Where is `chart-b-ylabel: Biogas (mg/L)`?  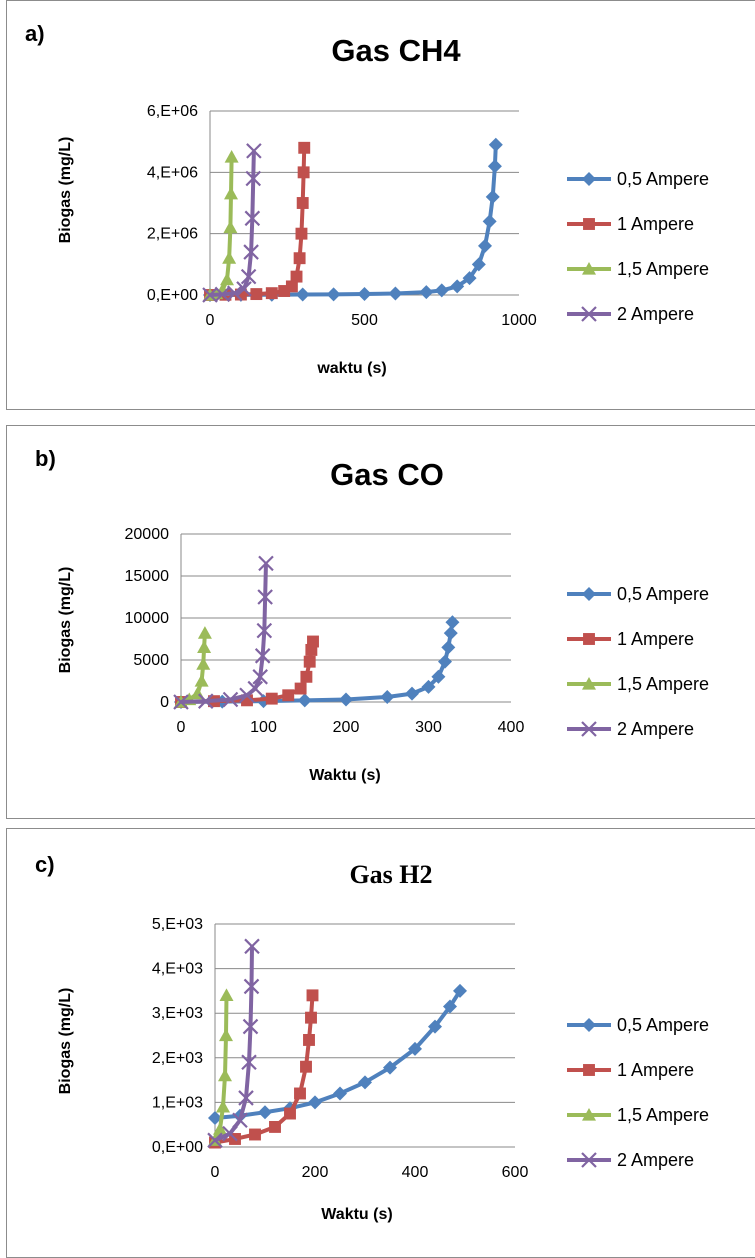
chart-b-ylabel: Biogas (mg/L) is located at coordinates (65, 620).